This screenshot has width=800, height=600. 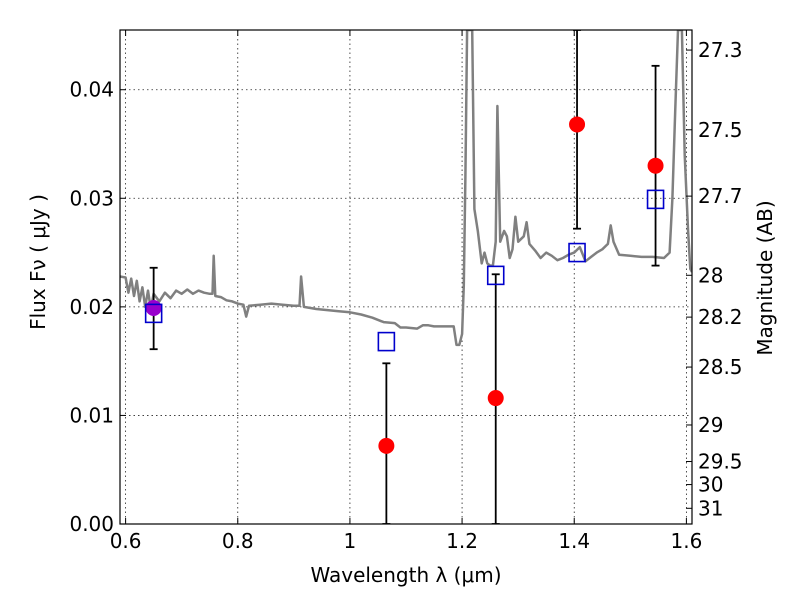 What do you see at coordinates (710, 275) in the screenshot?
I see `mag-tick-label: 28` at bounding box center [710, 275].